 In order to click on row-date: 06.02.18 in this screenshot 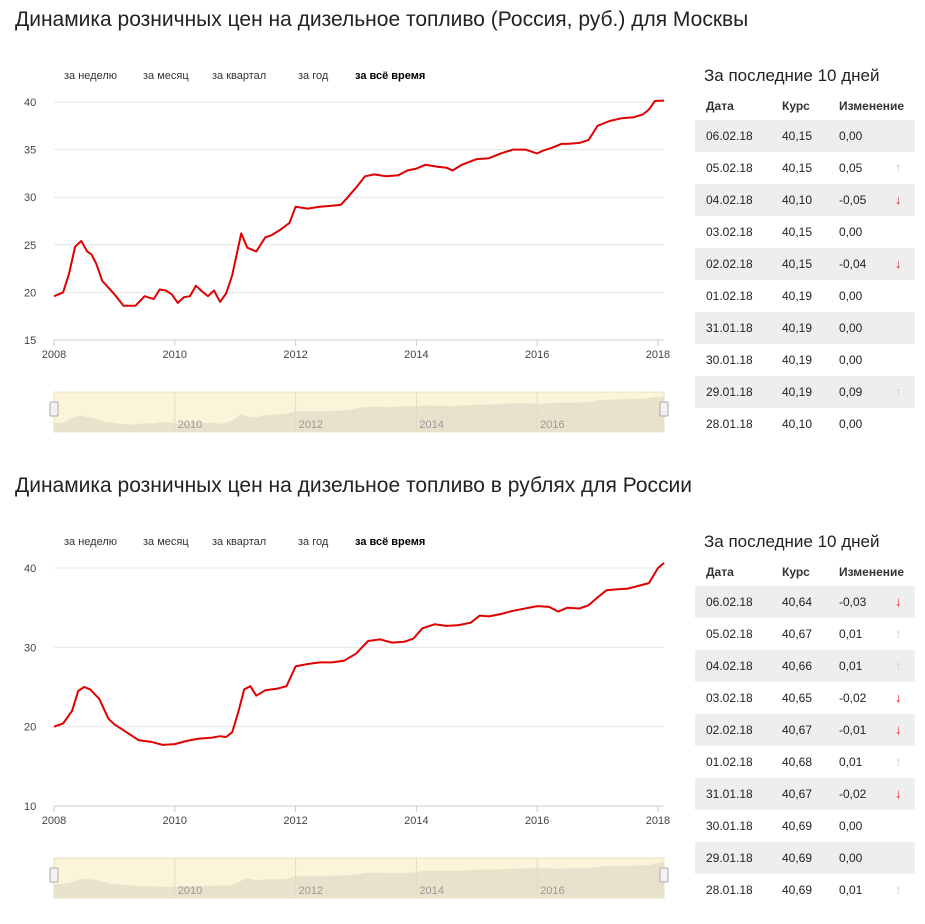, I will do `click(729, 602)`.